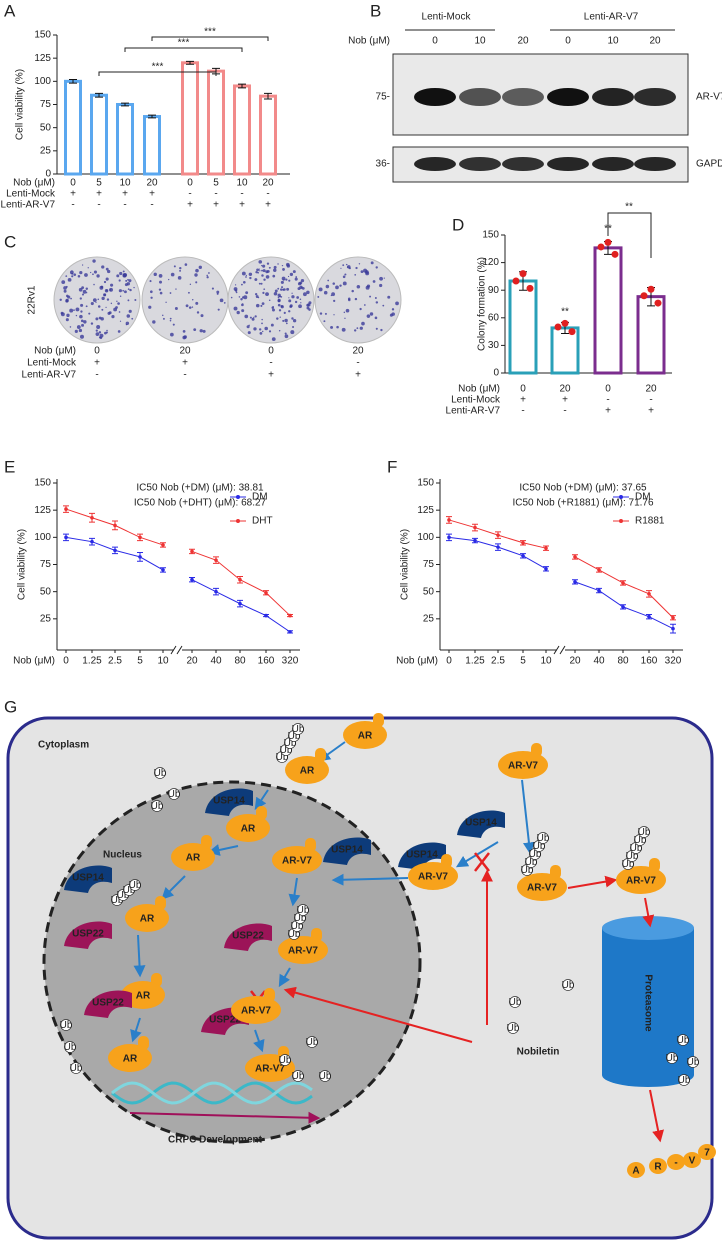 The width and height of the screenshot is (722, 1247). Describe the element at coordinates (636, 1170) in the screenshot. I see `fragment` at that location.